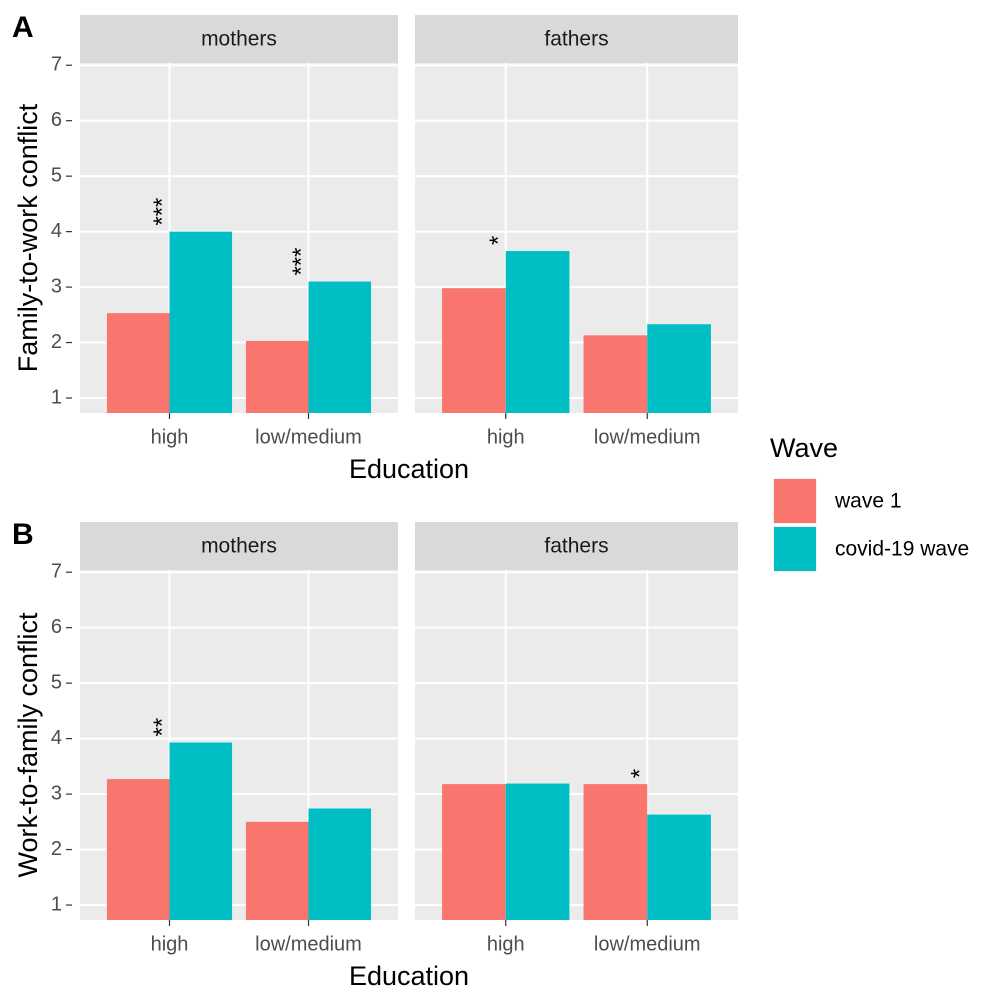  I want to click on y-axis-title: Work-to-family conflict, so click(28, 745).